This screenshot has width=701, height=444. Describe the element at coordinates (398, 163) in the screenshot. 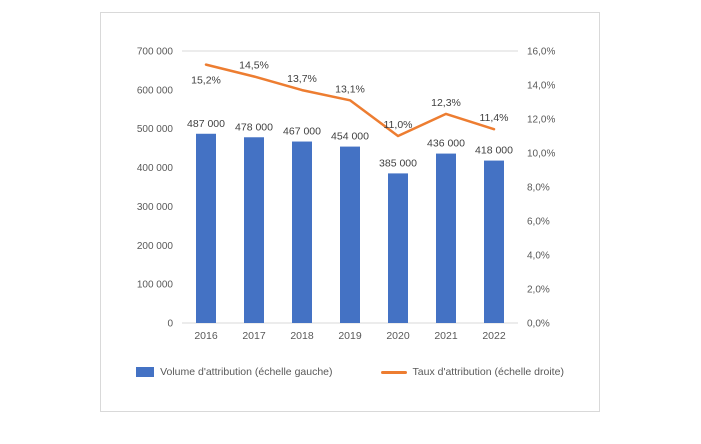

I see `bar-data-label: 385 000` at that location.